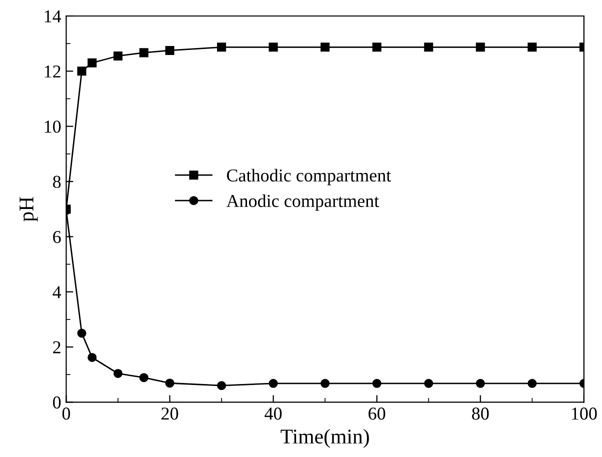  What do you see at coordinates (53, 16) in the screenshot?
I see `y-tick-label: 14` at bounding box center [53, 16].